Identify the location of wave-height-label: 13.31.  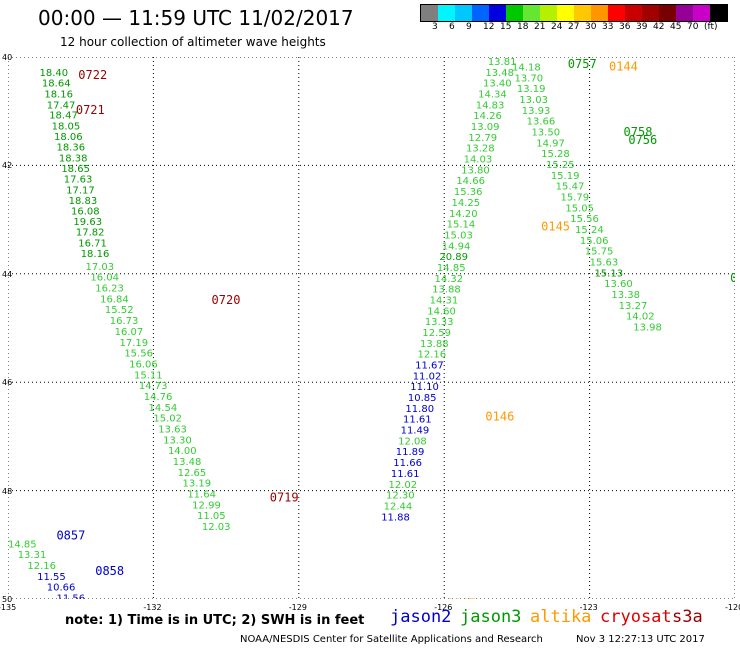
(32, 555).